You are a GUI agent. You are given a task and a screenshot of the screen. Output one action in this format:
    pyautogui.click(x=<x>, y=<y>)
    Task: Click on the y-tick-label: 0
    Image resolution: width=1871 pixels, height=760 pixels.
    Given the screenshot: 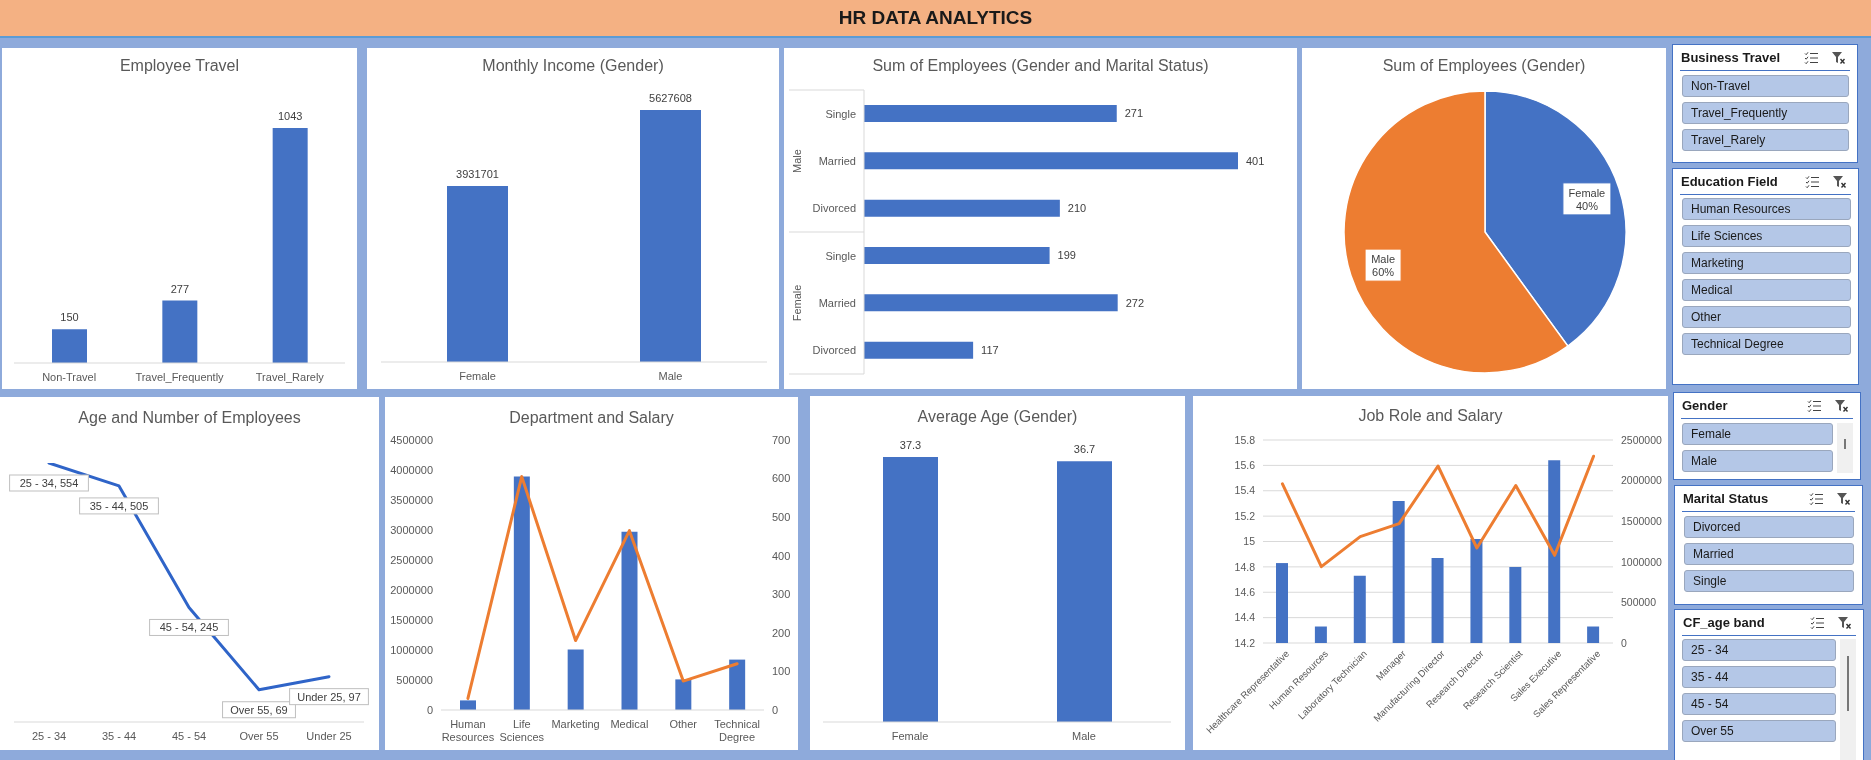 What is the action you would take?
    pyautogui.click(x=429, y=709)
    